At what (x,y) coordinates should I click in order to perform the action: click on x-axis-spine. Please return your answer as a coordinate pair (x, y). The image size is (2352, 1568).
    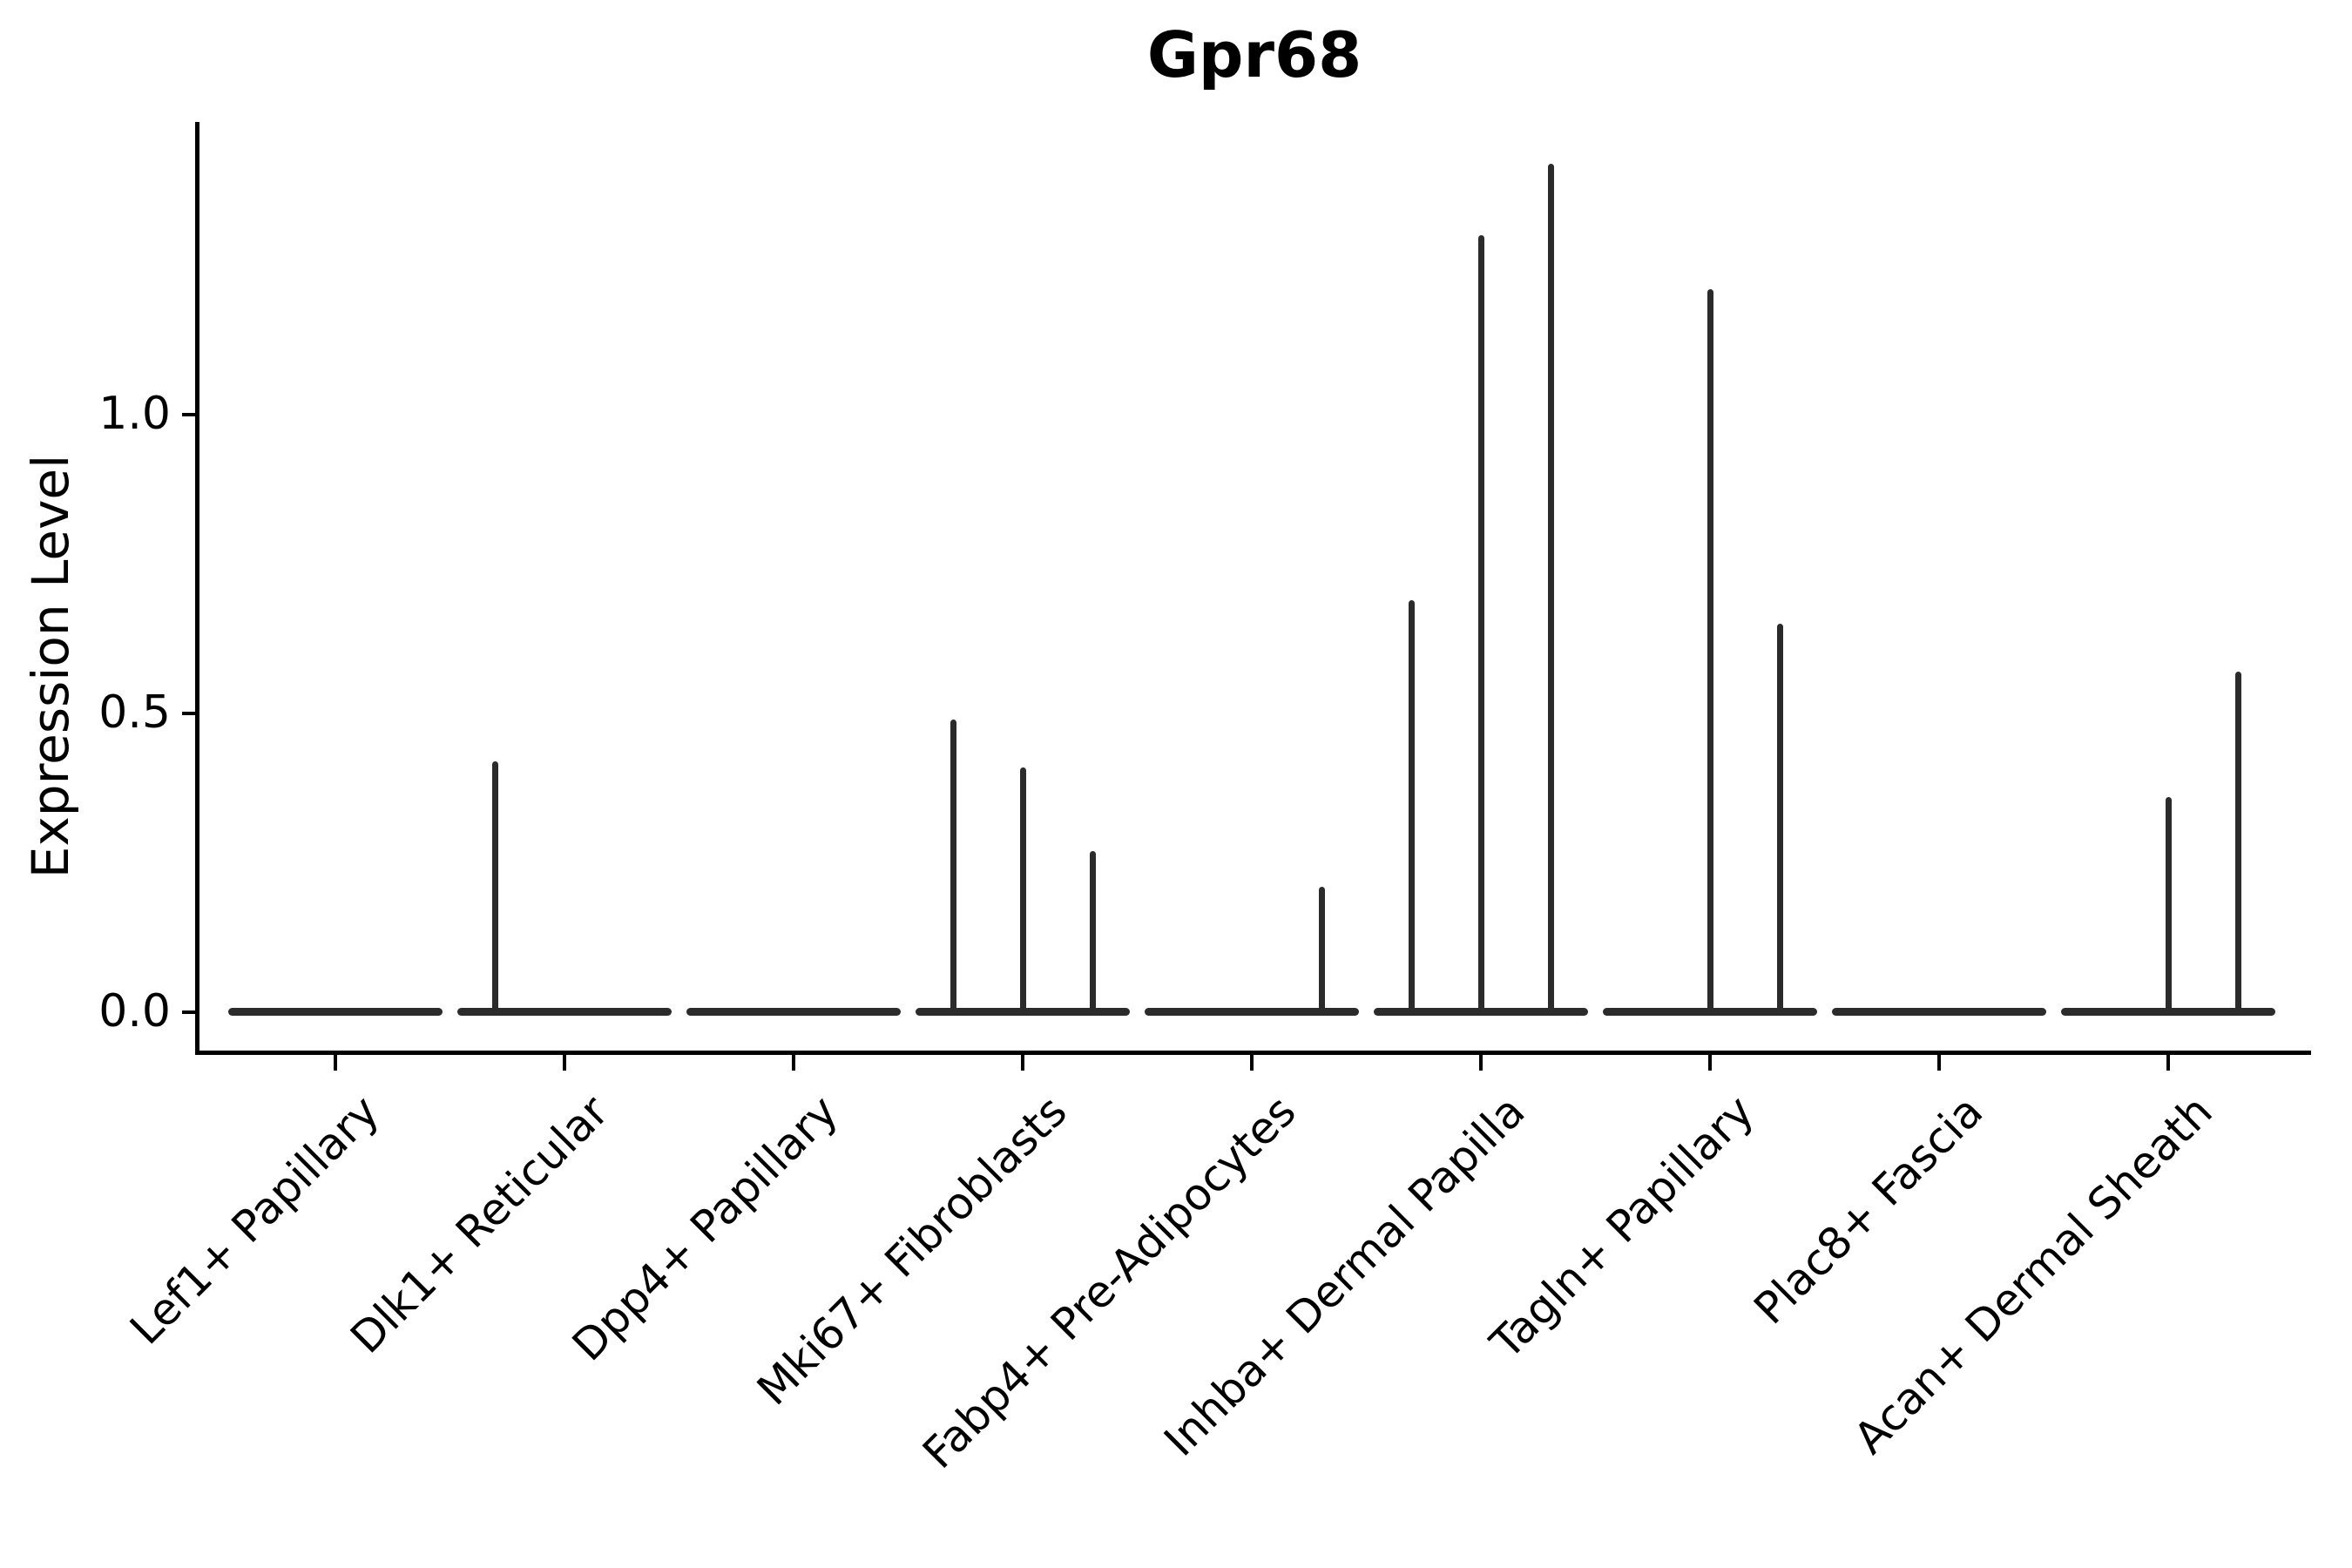
    Looking at the image, I should click on (1253, 1053).